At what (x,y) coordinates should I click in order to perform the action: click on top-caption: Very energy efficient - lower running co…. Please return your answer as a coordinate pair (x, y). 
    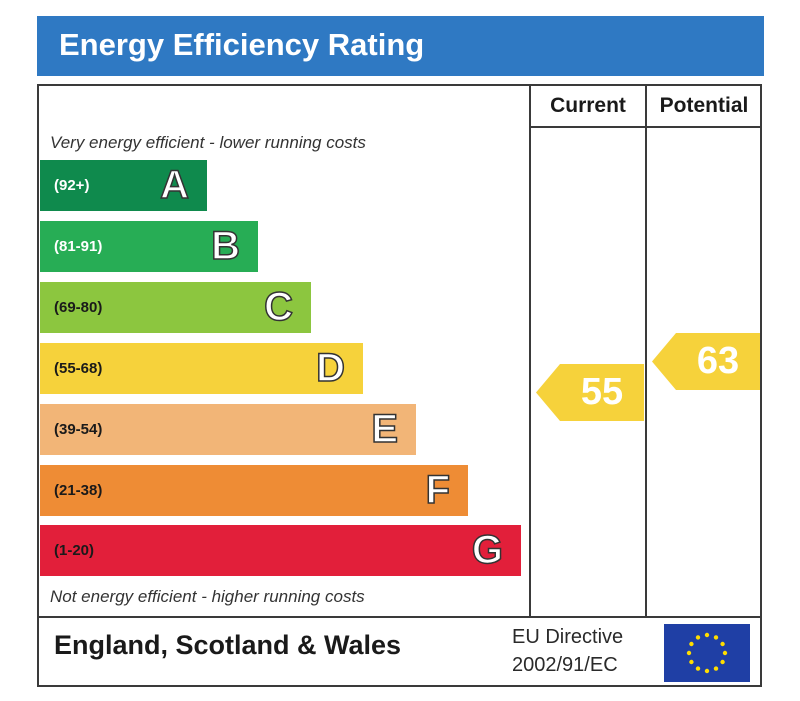
    Looking at the image, I should click on (208, 142).